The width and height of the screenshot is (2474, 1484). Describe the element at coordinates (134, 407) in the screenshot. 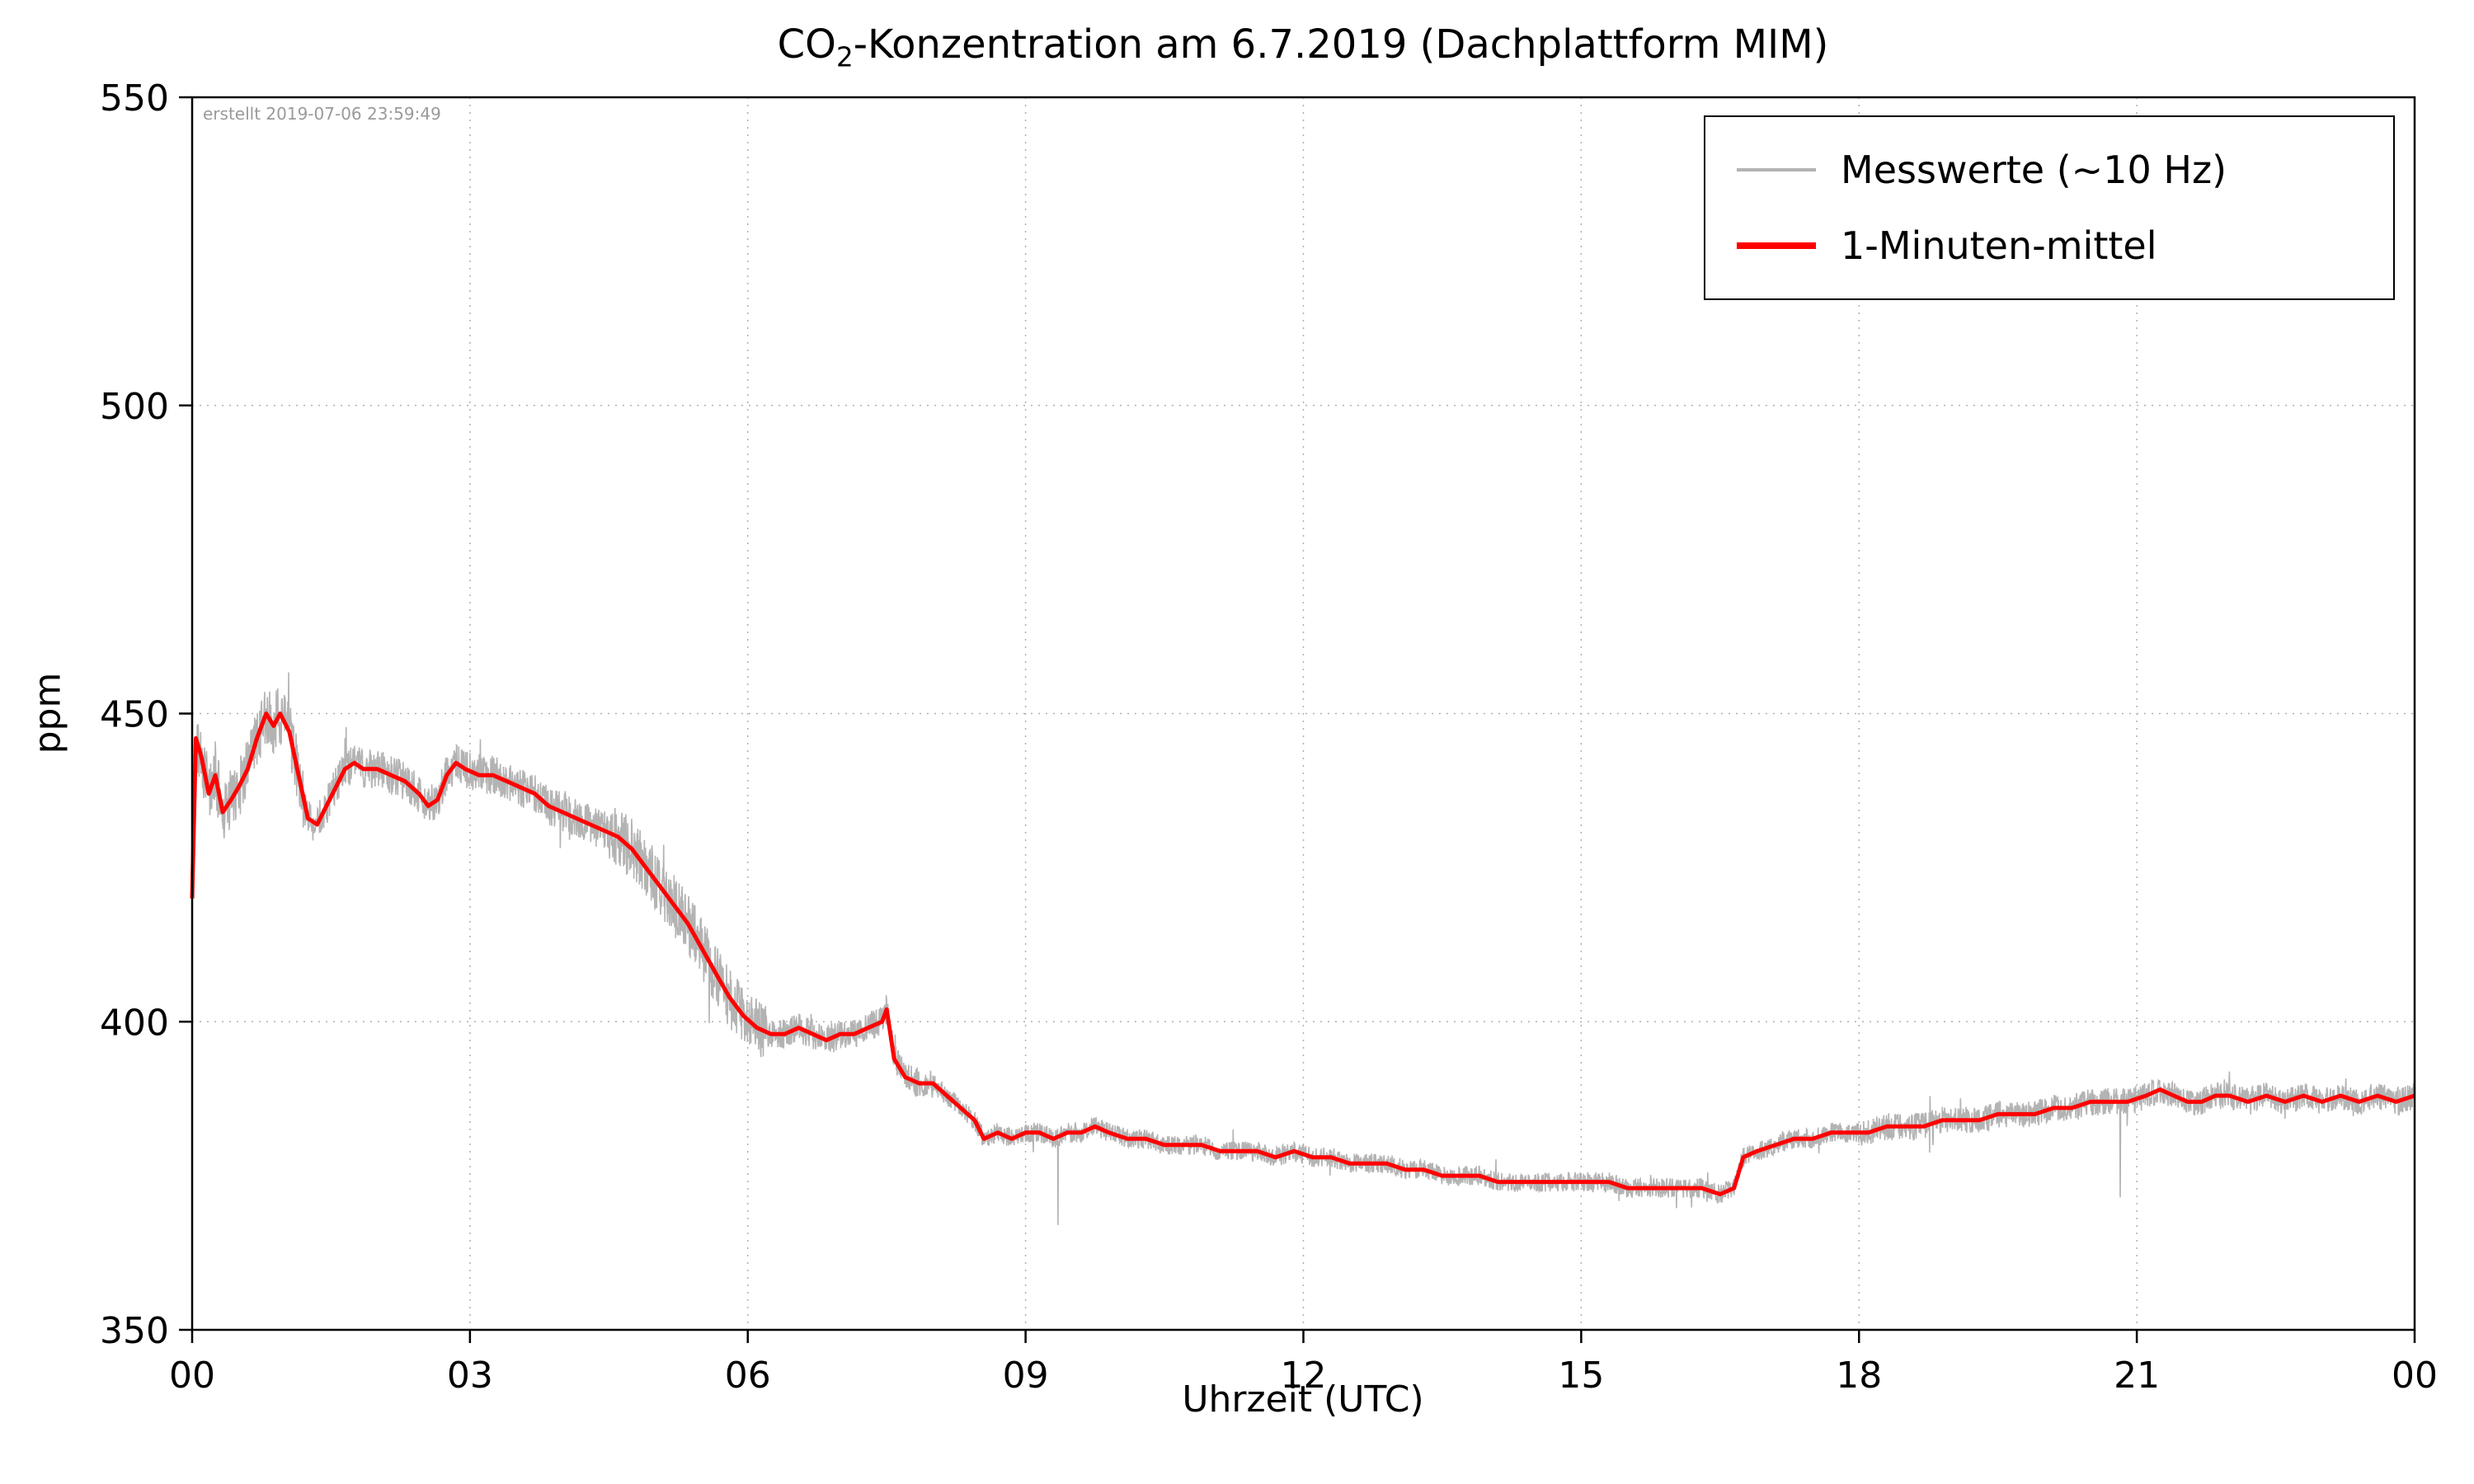

I see `y-tick-label: 500` at that location.